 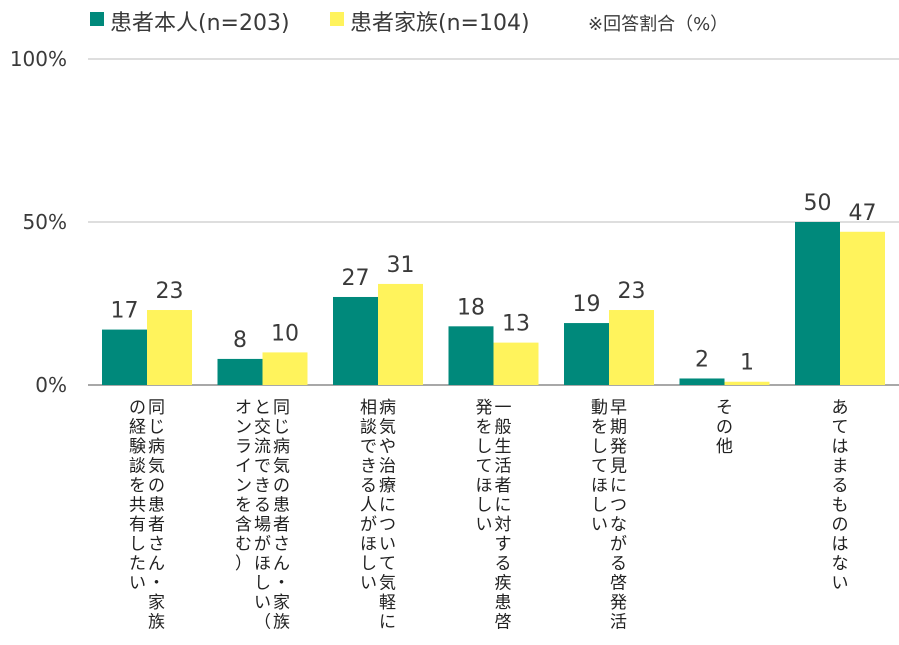 I want to click on legend-label-series-2: 患者家族(n=104), so click(x=440, y=23).